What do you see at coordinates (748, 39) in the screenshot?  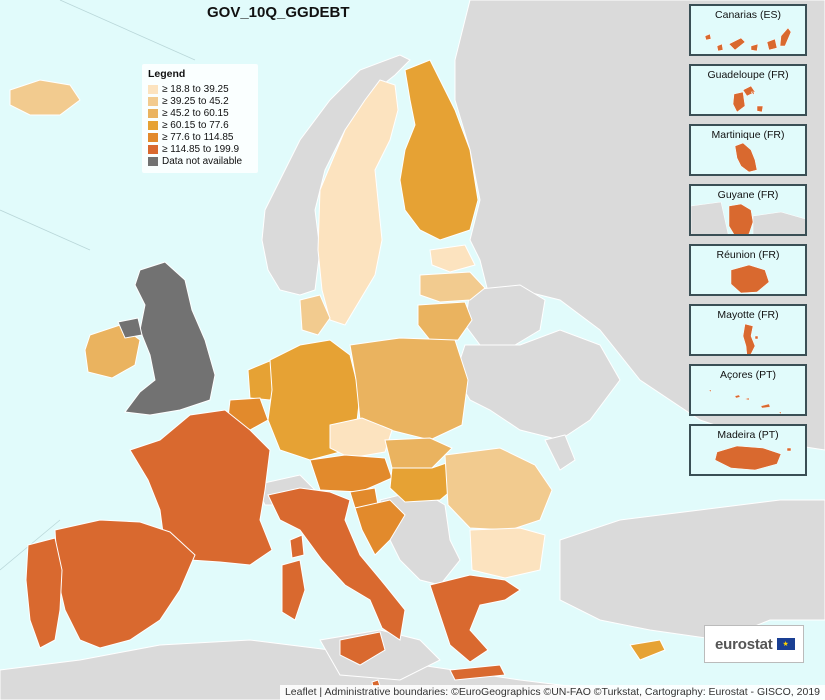 I see `inset-canarias-shape` at bounding box center [748, 39].